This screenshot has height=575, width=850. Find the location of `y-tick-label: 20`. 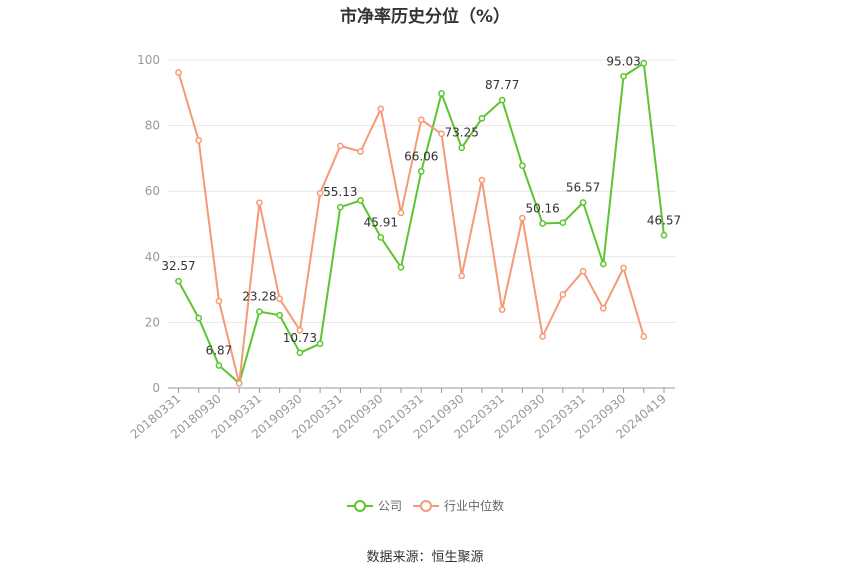

y-tick-label: 20 is located at coordinates (152, 322).